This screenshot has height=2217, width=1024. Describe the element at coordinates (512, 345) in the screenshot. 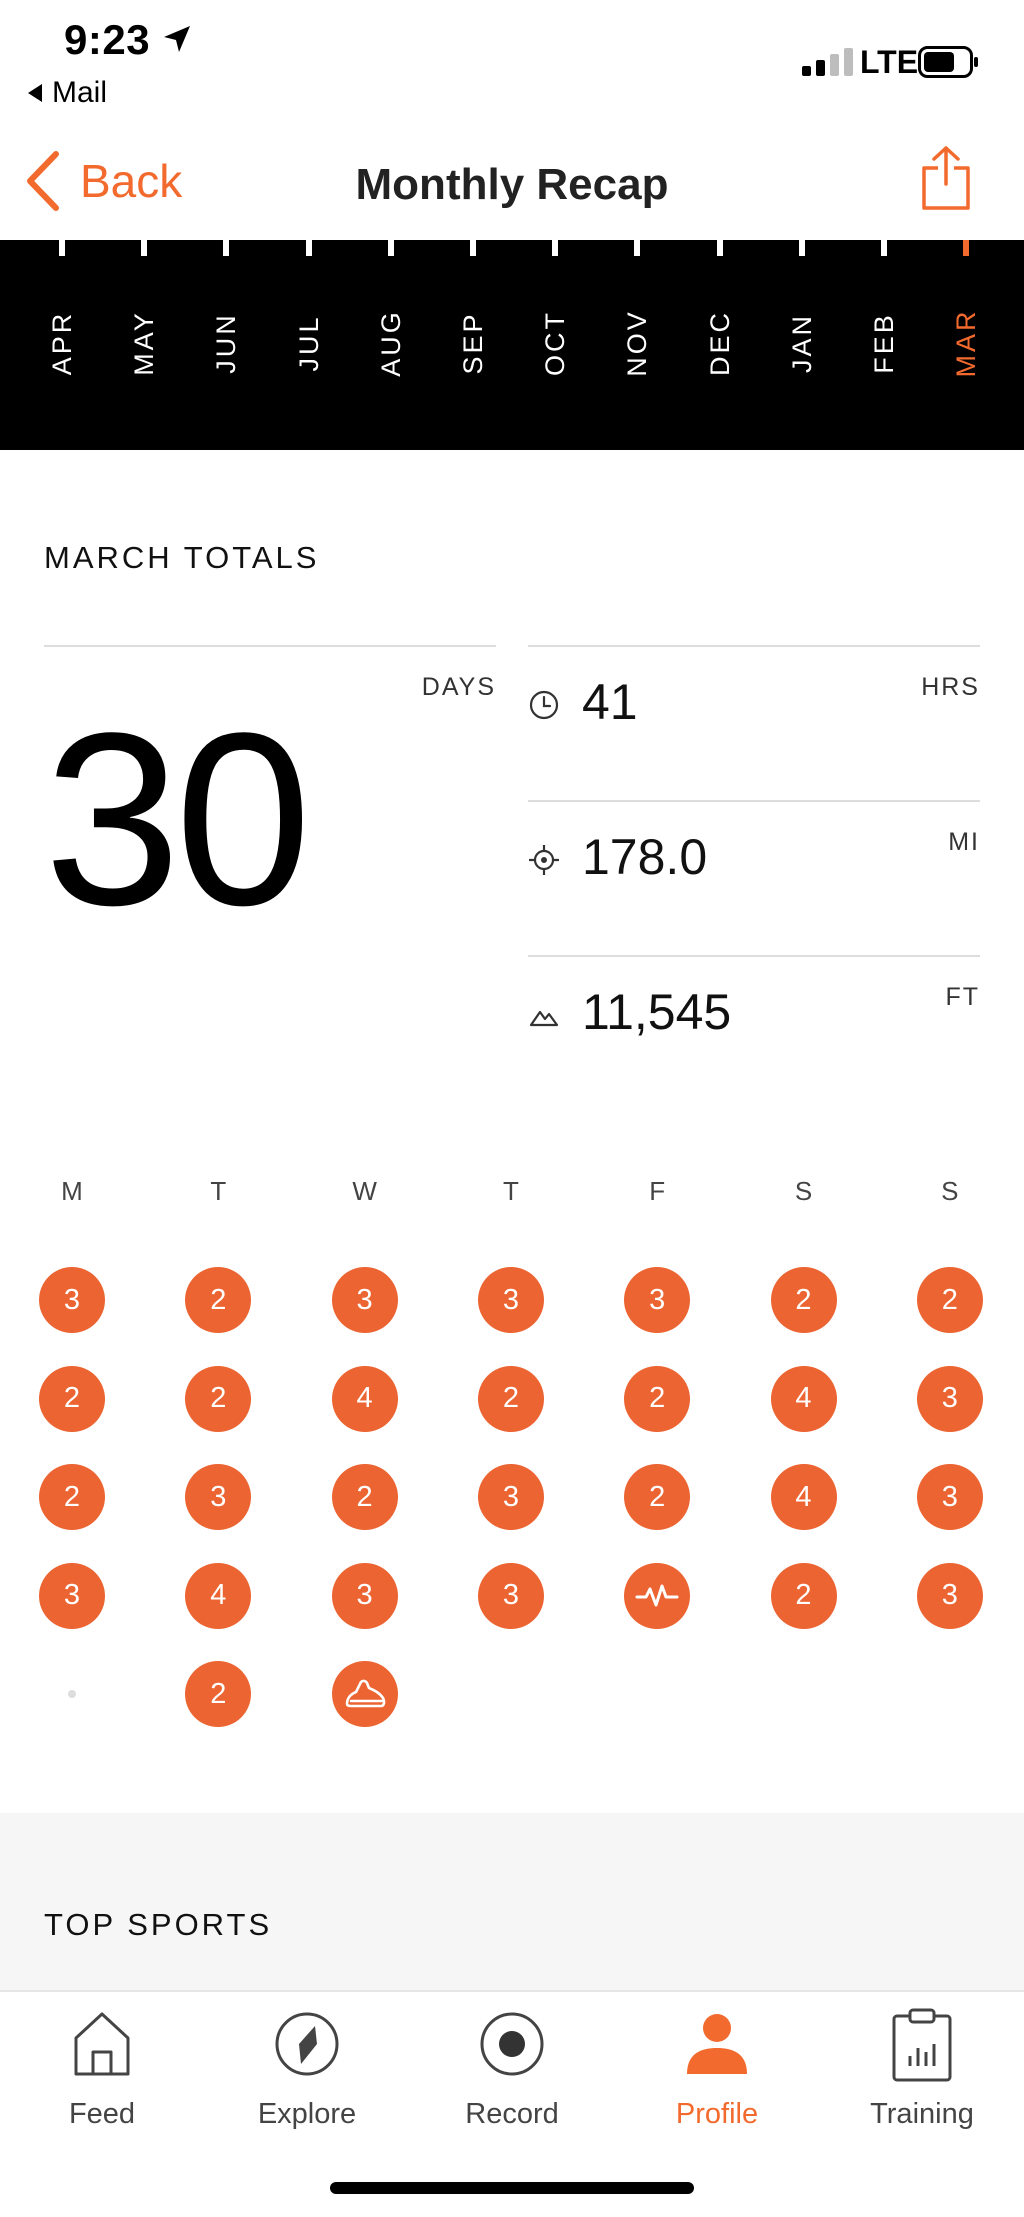

I see `month-selector: APR MAY JUN JUL AUG SEP OCT NOV DEC JAN FEB MAR` at that location.